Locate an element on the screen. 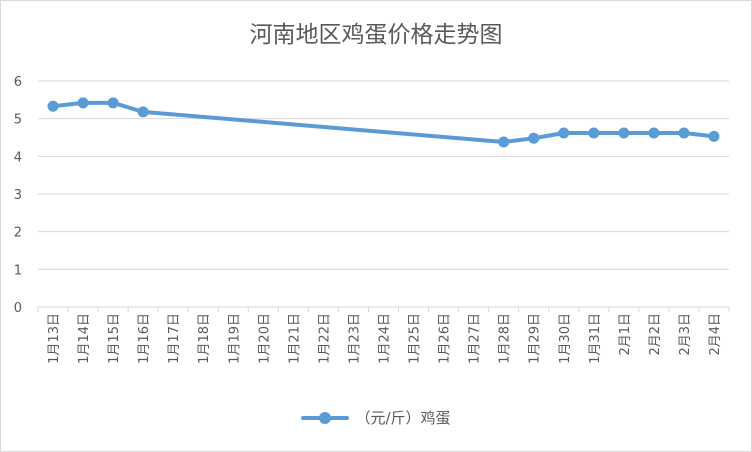 This screenshot has height=452, width=752. x-tick-label: 1月20日 is located at coordinates (264, 338).